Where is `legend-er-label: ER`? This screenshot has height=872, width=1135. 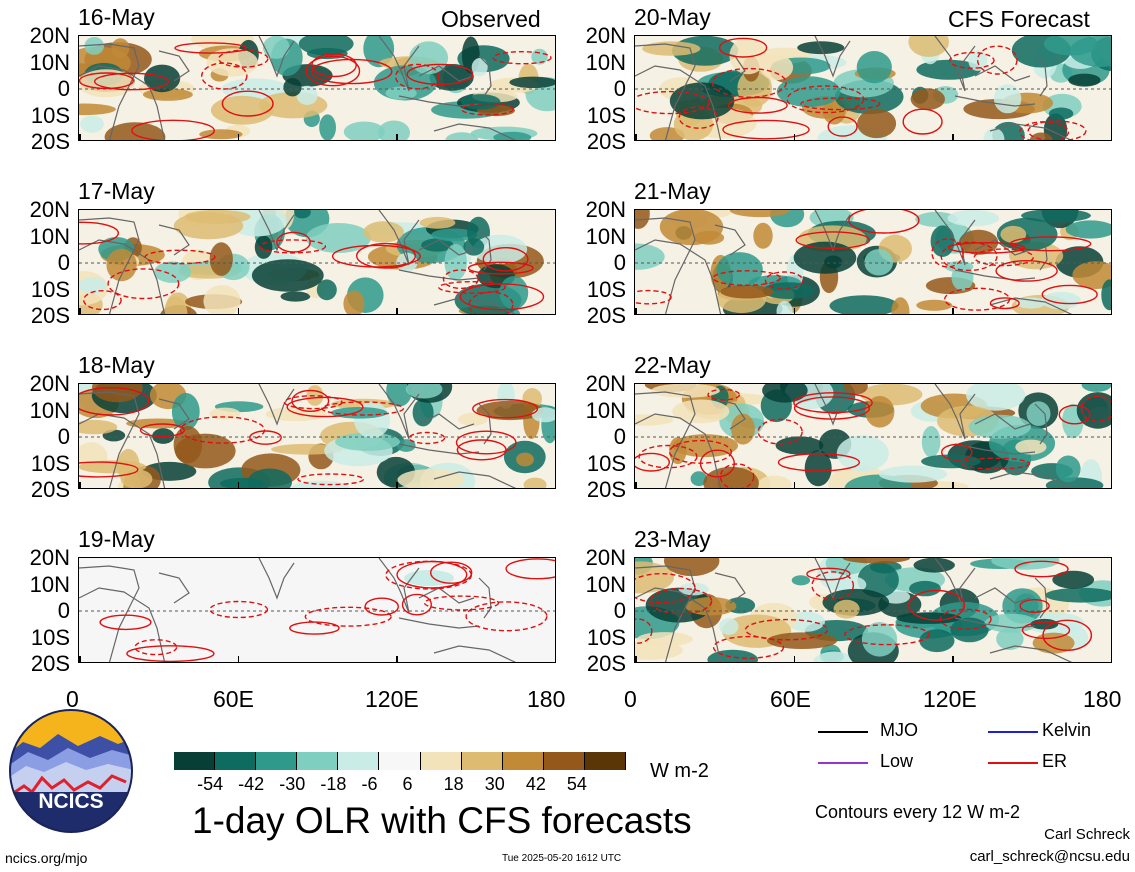
legend-er-label: ER is located at coordinates (1055, 761).